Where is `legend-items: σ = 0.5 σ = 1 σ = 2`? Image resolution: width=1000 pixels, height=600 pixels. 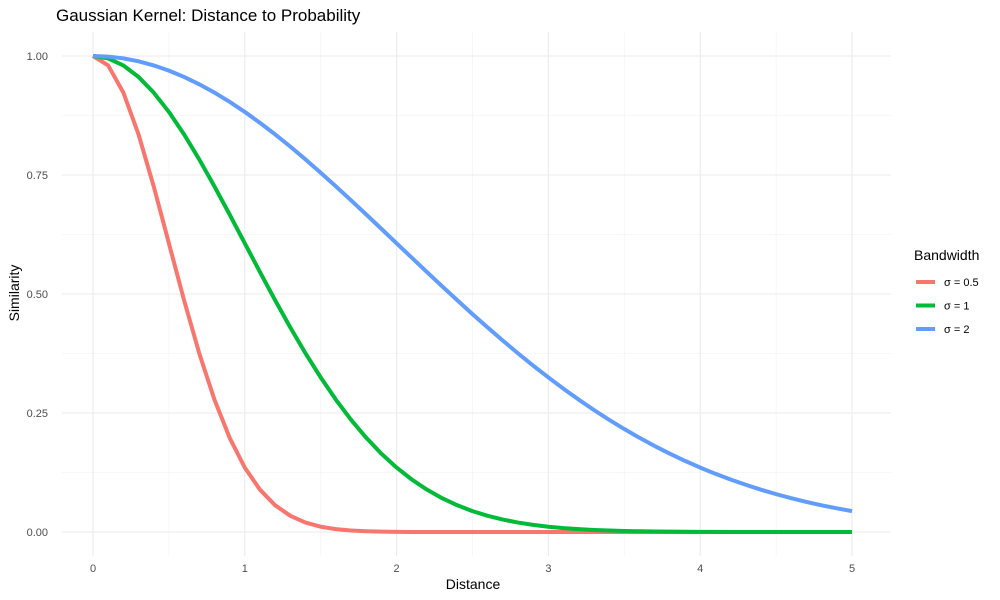 legend-items: σ = 0.5 σ = 1 σ = 2 is located at coordinates (947, 306).